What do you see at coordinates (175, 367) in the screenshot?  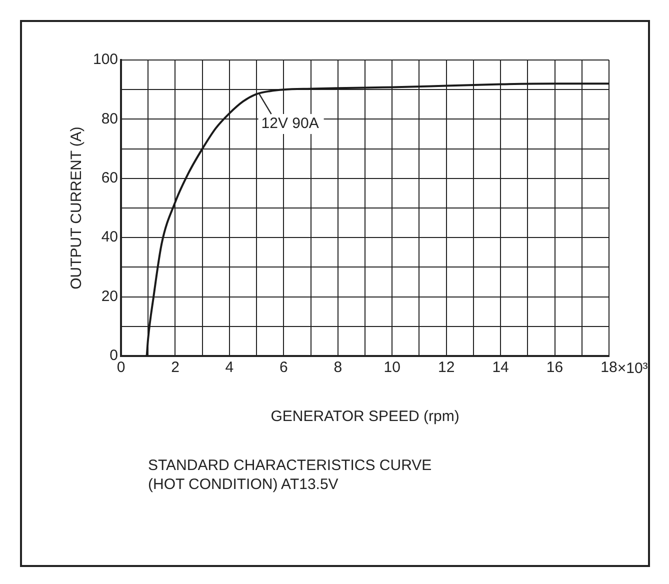 I see `x-tick-label: 2` at bounding box center [175, 367].